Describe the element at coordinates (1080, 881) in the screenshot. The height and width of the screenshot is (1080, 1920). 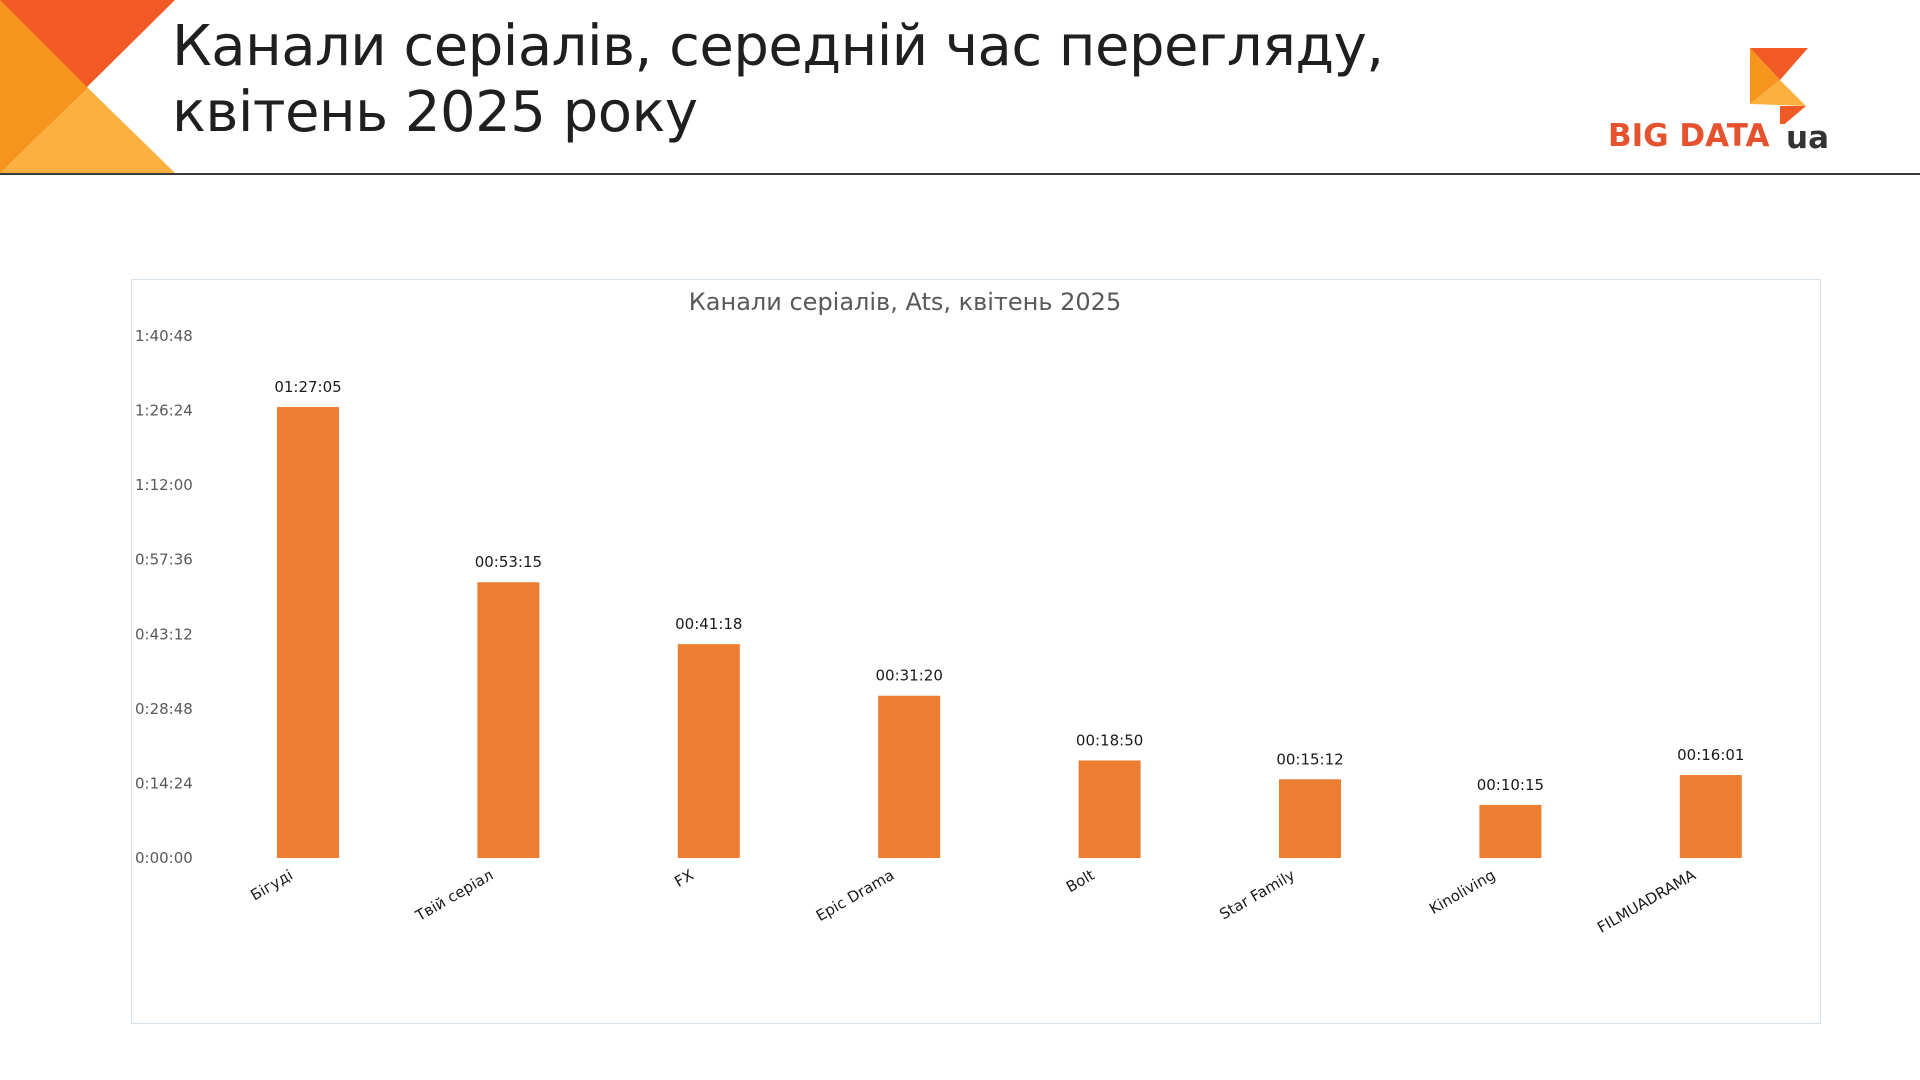
I see `category-label: Bolt` at that location.